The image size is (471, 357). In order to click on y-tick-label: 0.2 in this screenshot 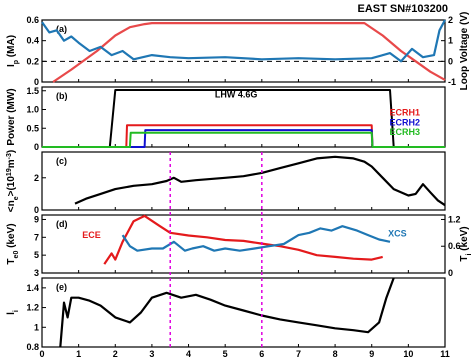, I will do `click(32, 61)`.